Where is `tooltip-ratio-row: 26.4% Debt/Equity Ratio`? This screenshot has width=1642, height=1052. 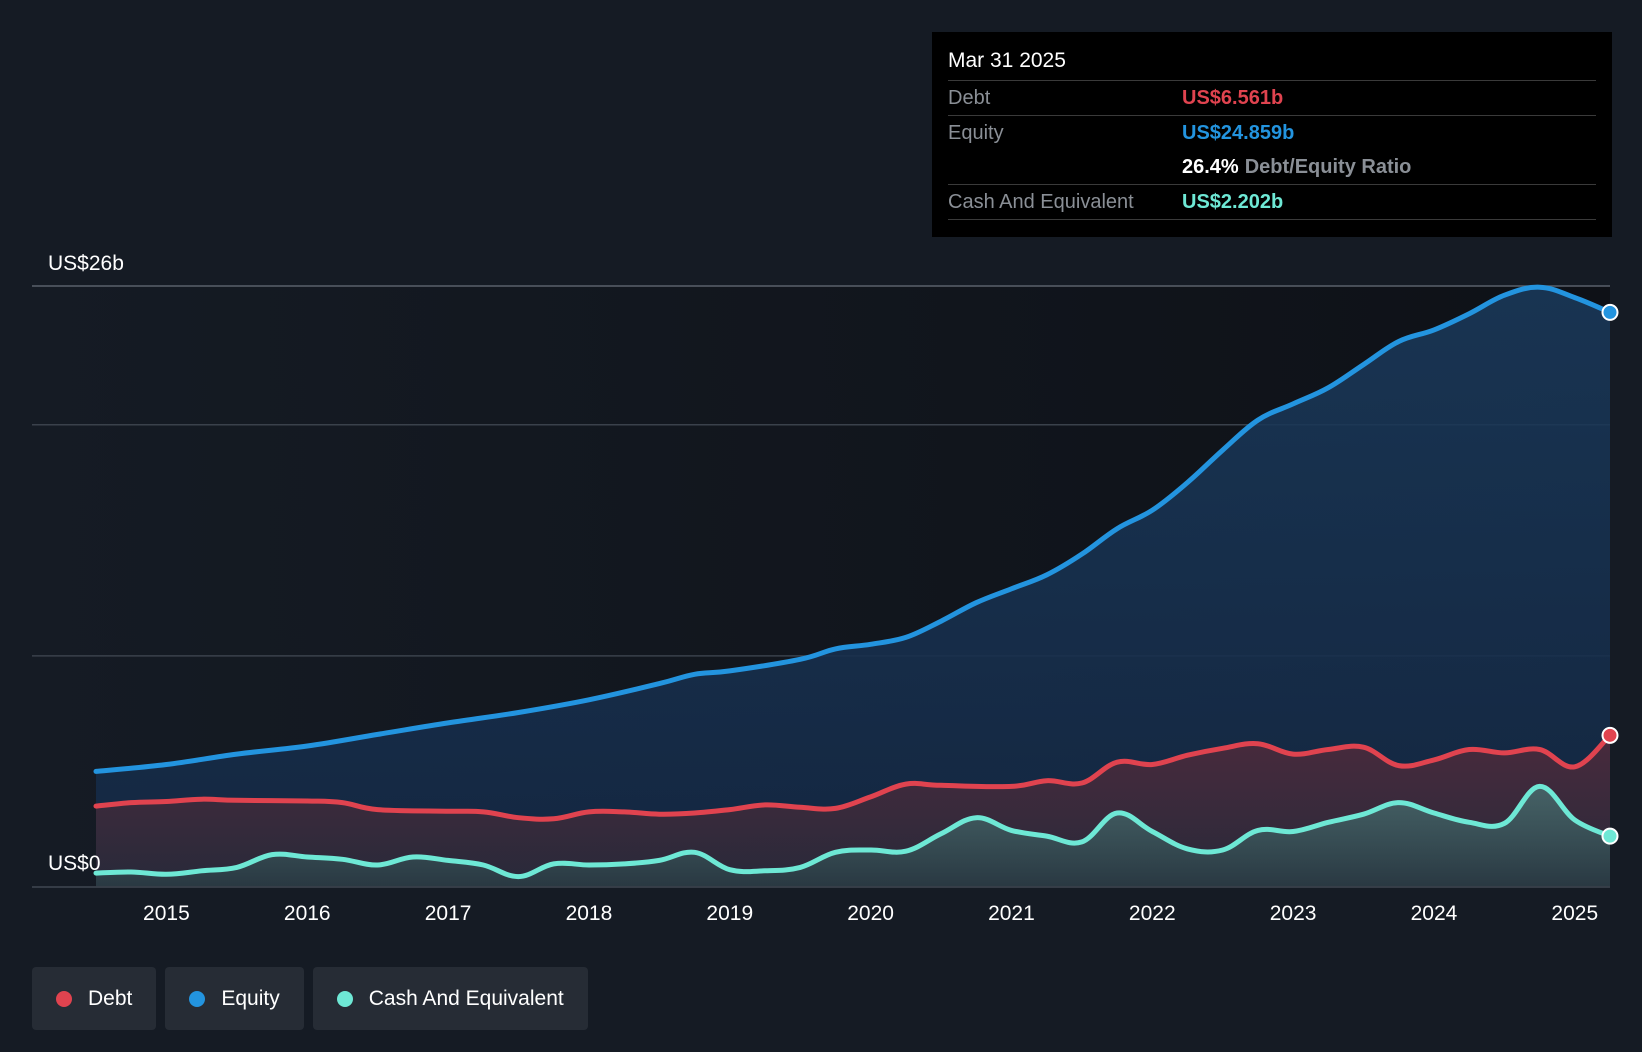
tooltip-ratio-row: 26.4% Debt/Equity Ratio is located at coordinates (1272, 167).